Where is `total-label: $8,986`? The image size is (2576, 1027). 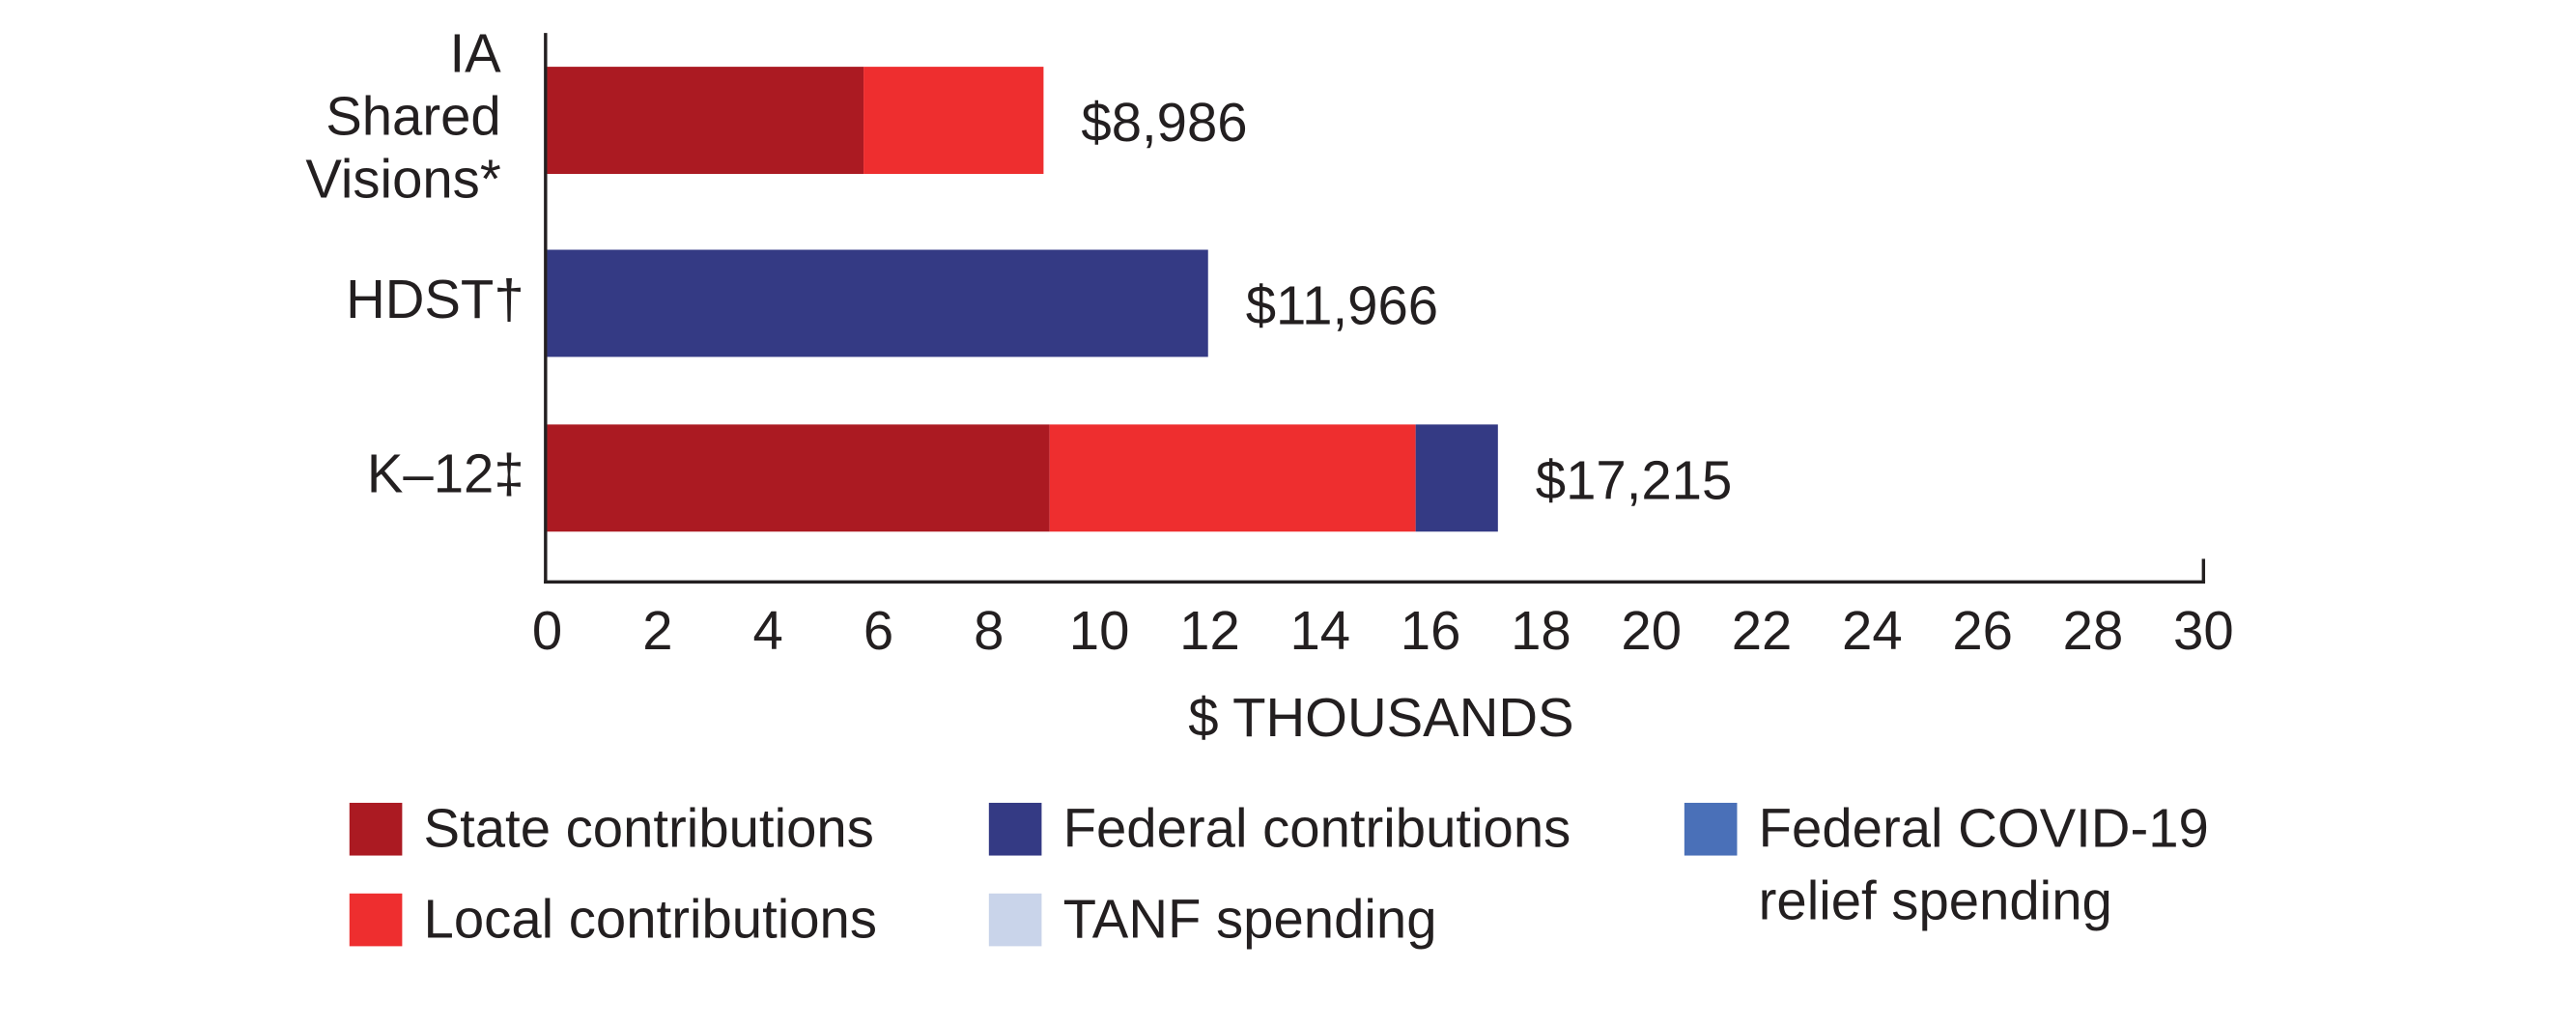
total-label: $8,986 is located at coordinates (1164, 123).